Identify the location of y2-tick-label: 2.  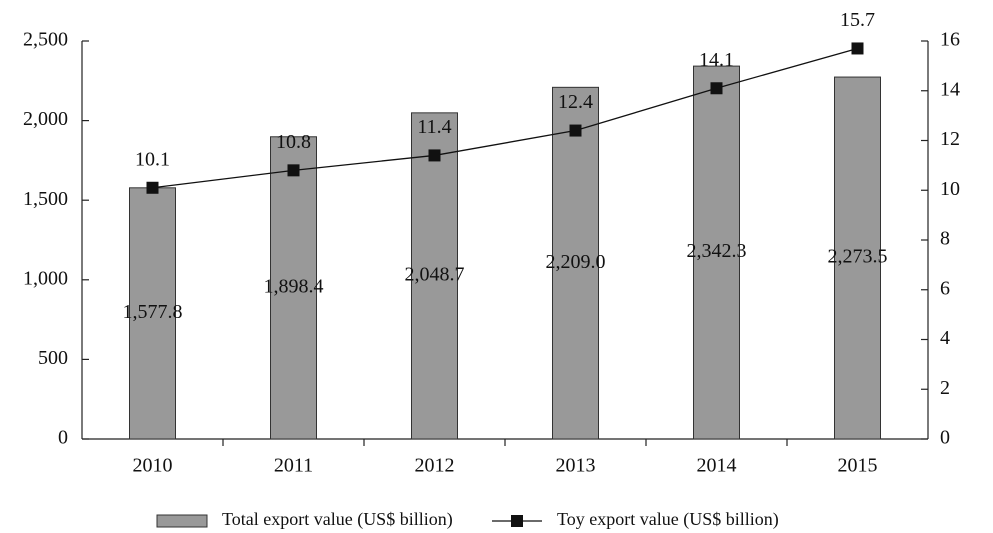
(945, 388).